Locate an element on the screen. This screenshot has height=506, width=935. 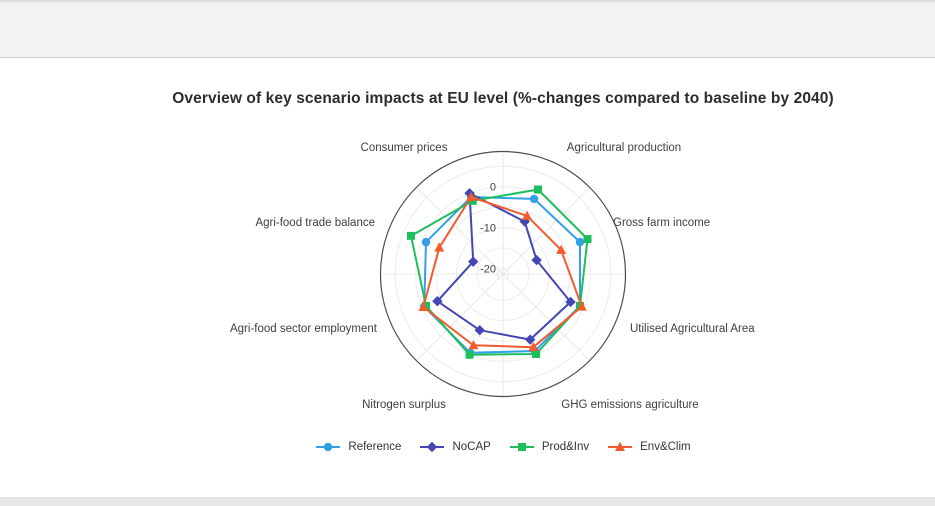
polar-outline is located at coordinates (503, 274).